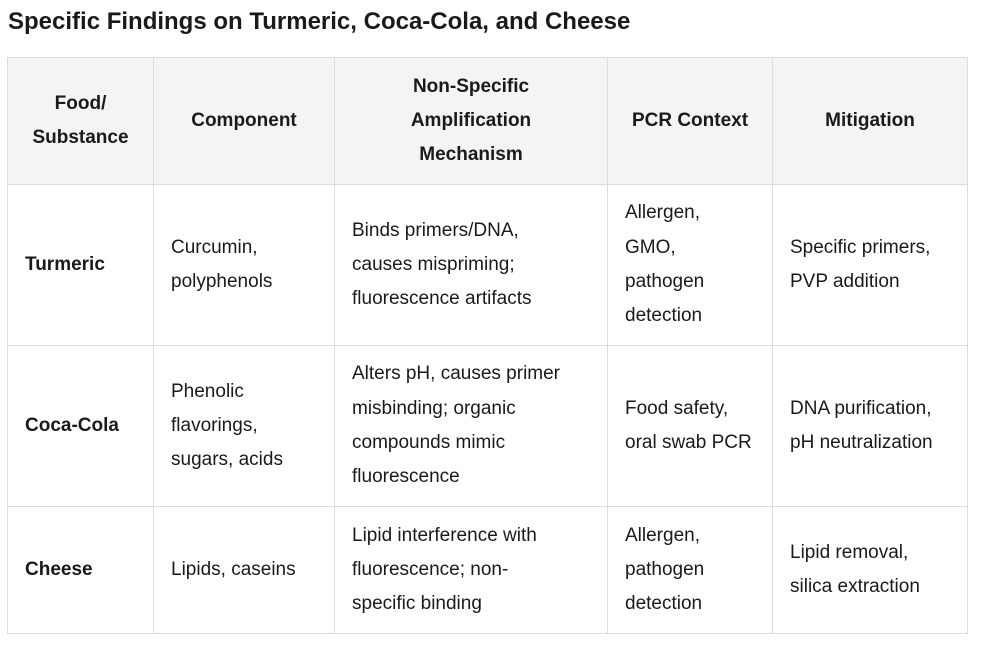  I want to click on cell-line: Alters pH, causes primer, so click(456, 374).